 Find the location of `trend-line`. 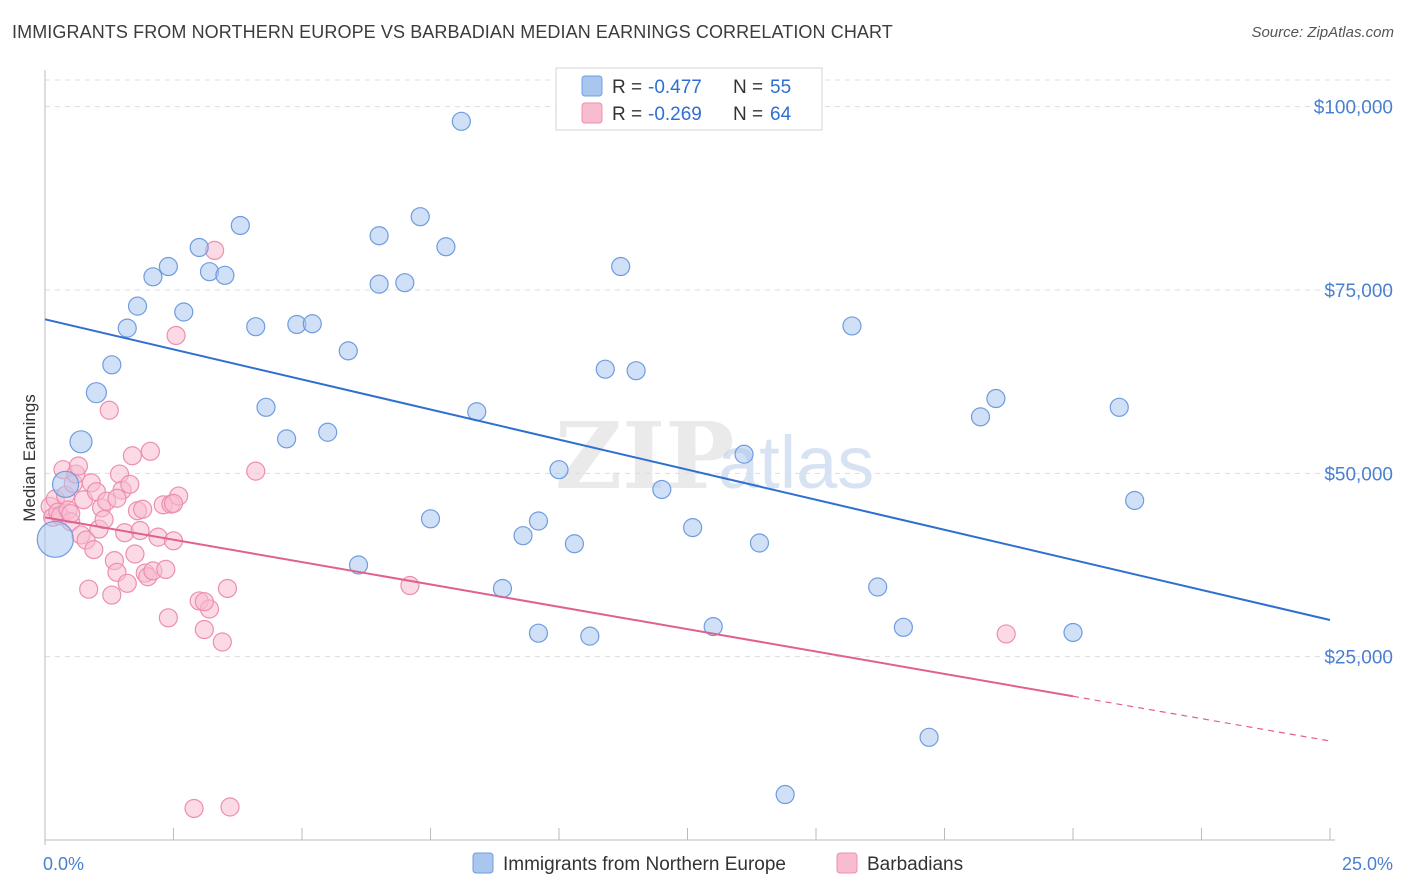

trend-line is located at coordinates (559, 607).